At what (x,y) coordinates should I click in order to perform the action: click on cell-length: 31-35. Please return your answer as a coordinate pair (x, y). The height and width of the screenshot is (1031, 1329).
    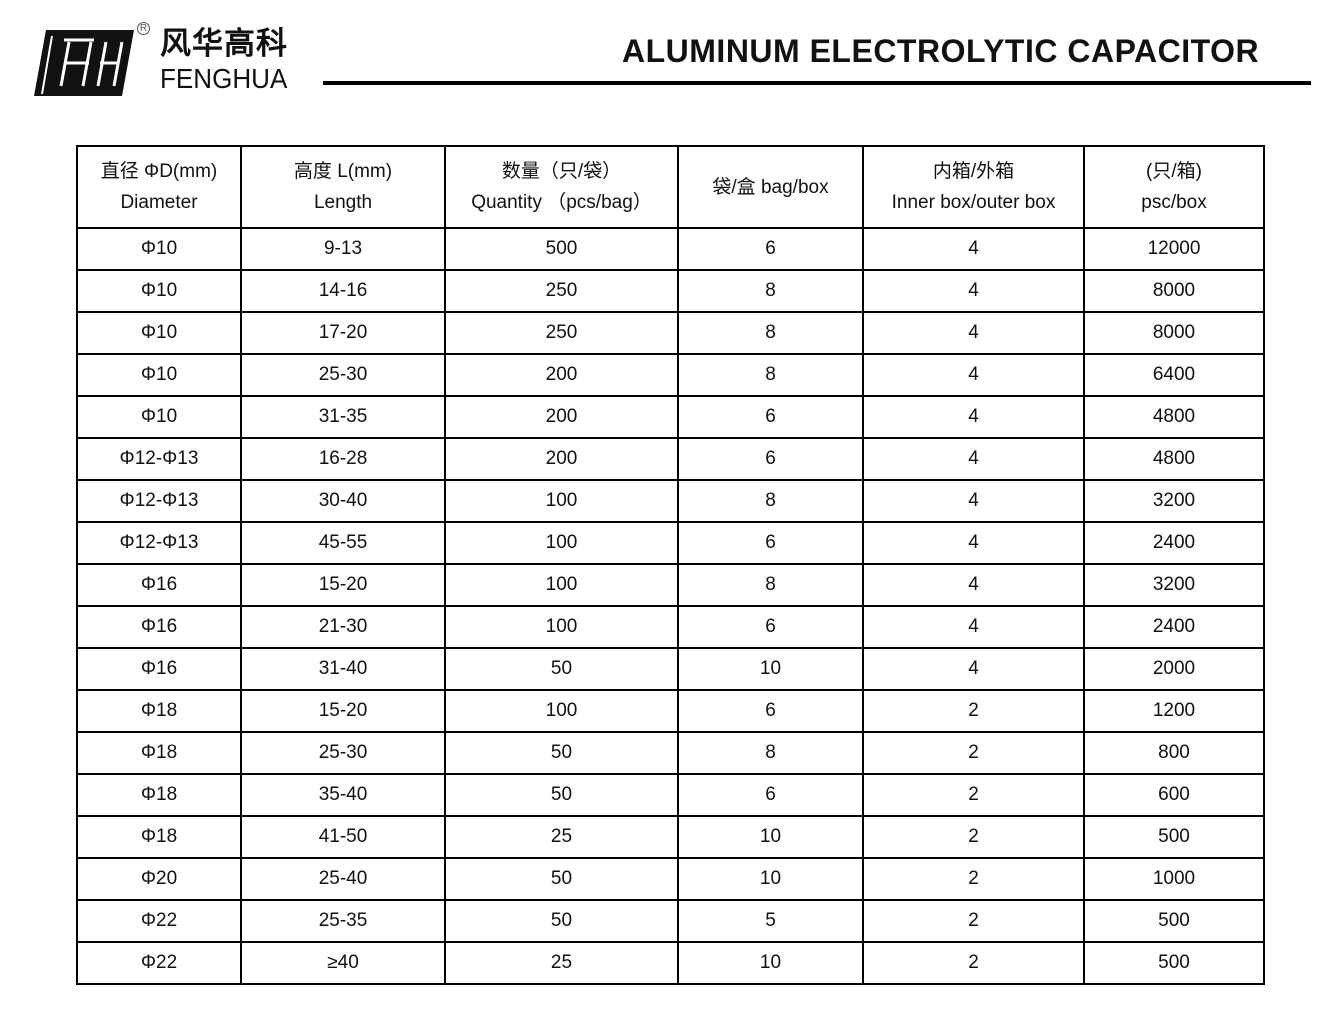
    Looking at the image, I should click on (343, 417).